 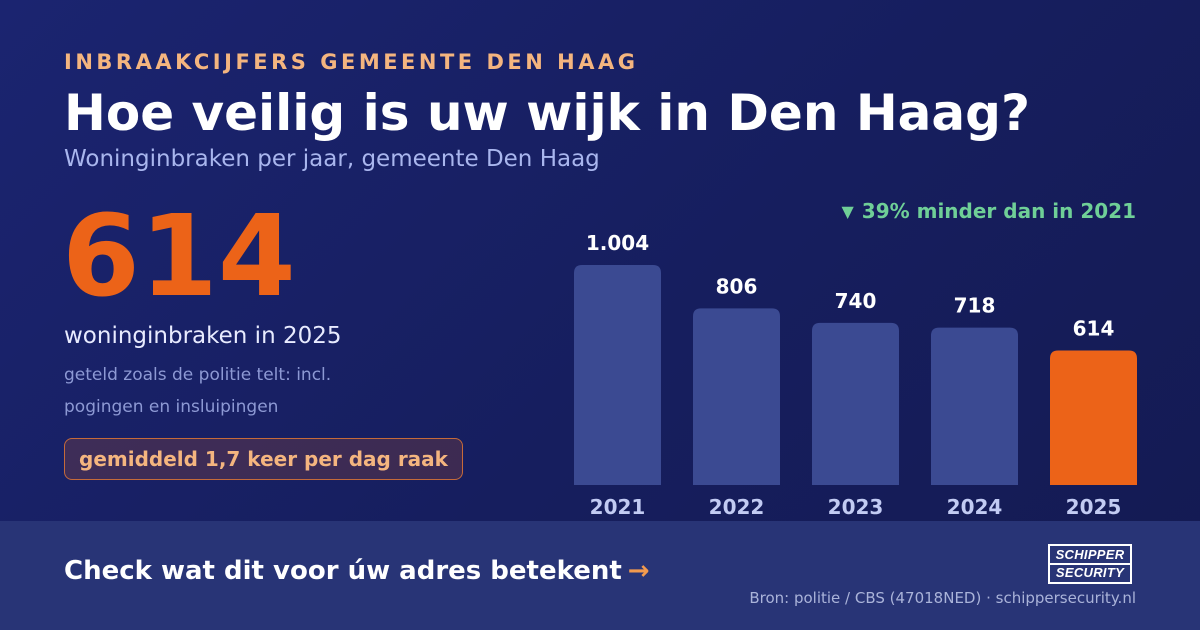 What do you see at coordinates (998, 211) in the screenshot?
I see `change-text: 39% minder dan in 2021` at bounding box center [998, 211].